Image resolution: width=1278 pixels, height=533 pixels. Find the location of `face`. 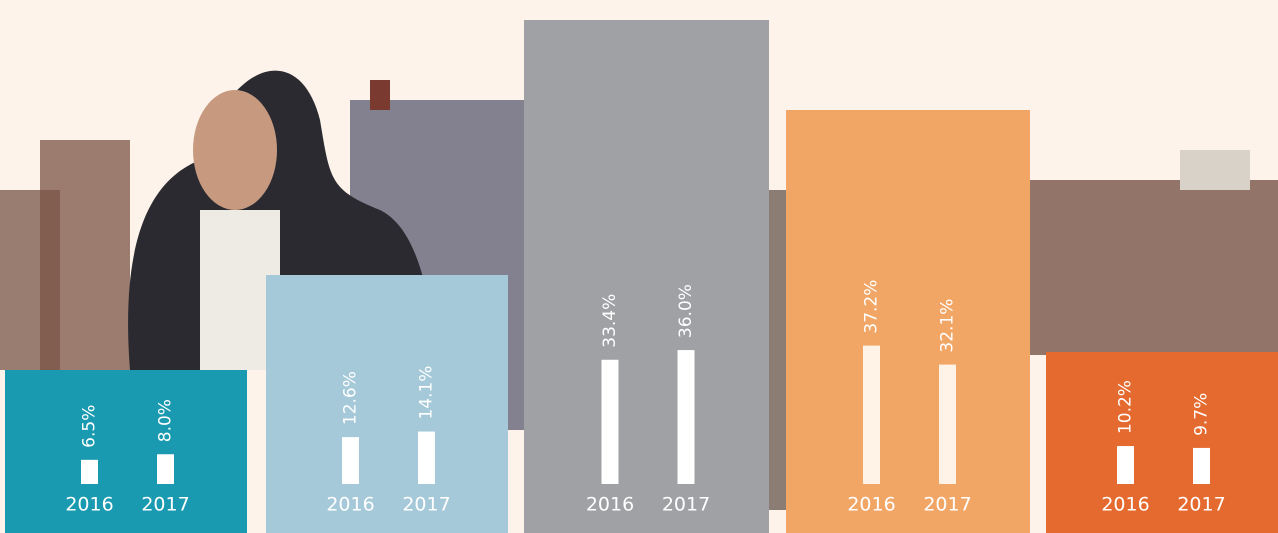

face is located at coordinates (235, 150).